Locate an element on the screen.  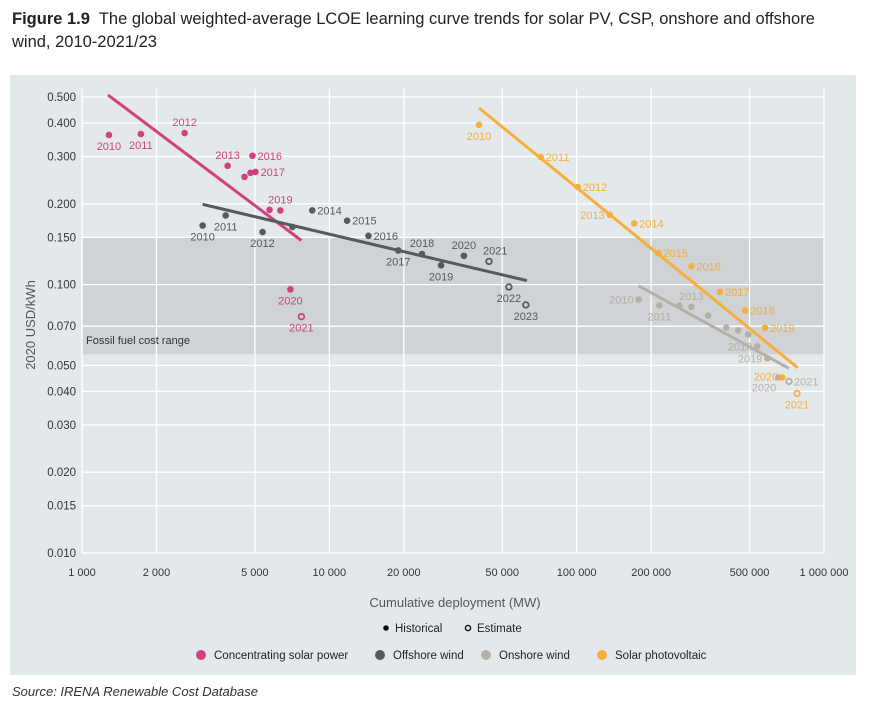
figure-label: Figure 1.9 is located at coordinates (51, 19).